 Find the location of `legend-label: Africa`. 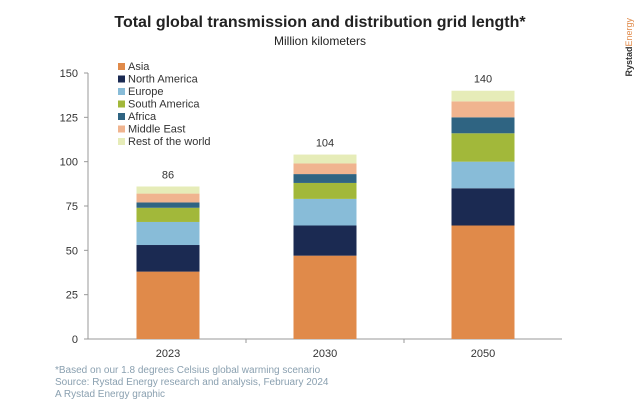

legend-label: Africa is located at coordinates (142, 117).